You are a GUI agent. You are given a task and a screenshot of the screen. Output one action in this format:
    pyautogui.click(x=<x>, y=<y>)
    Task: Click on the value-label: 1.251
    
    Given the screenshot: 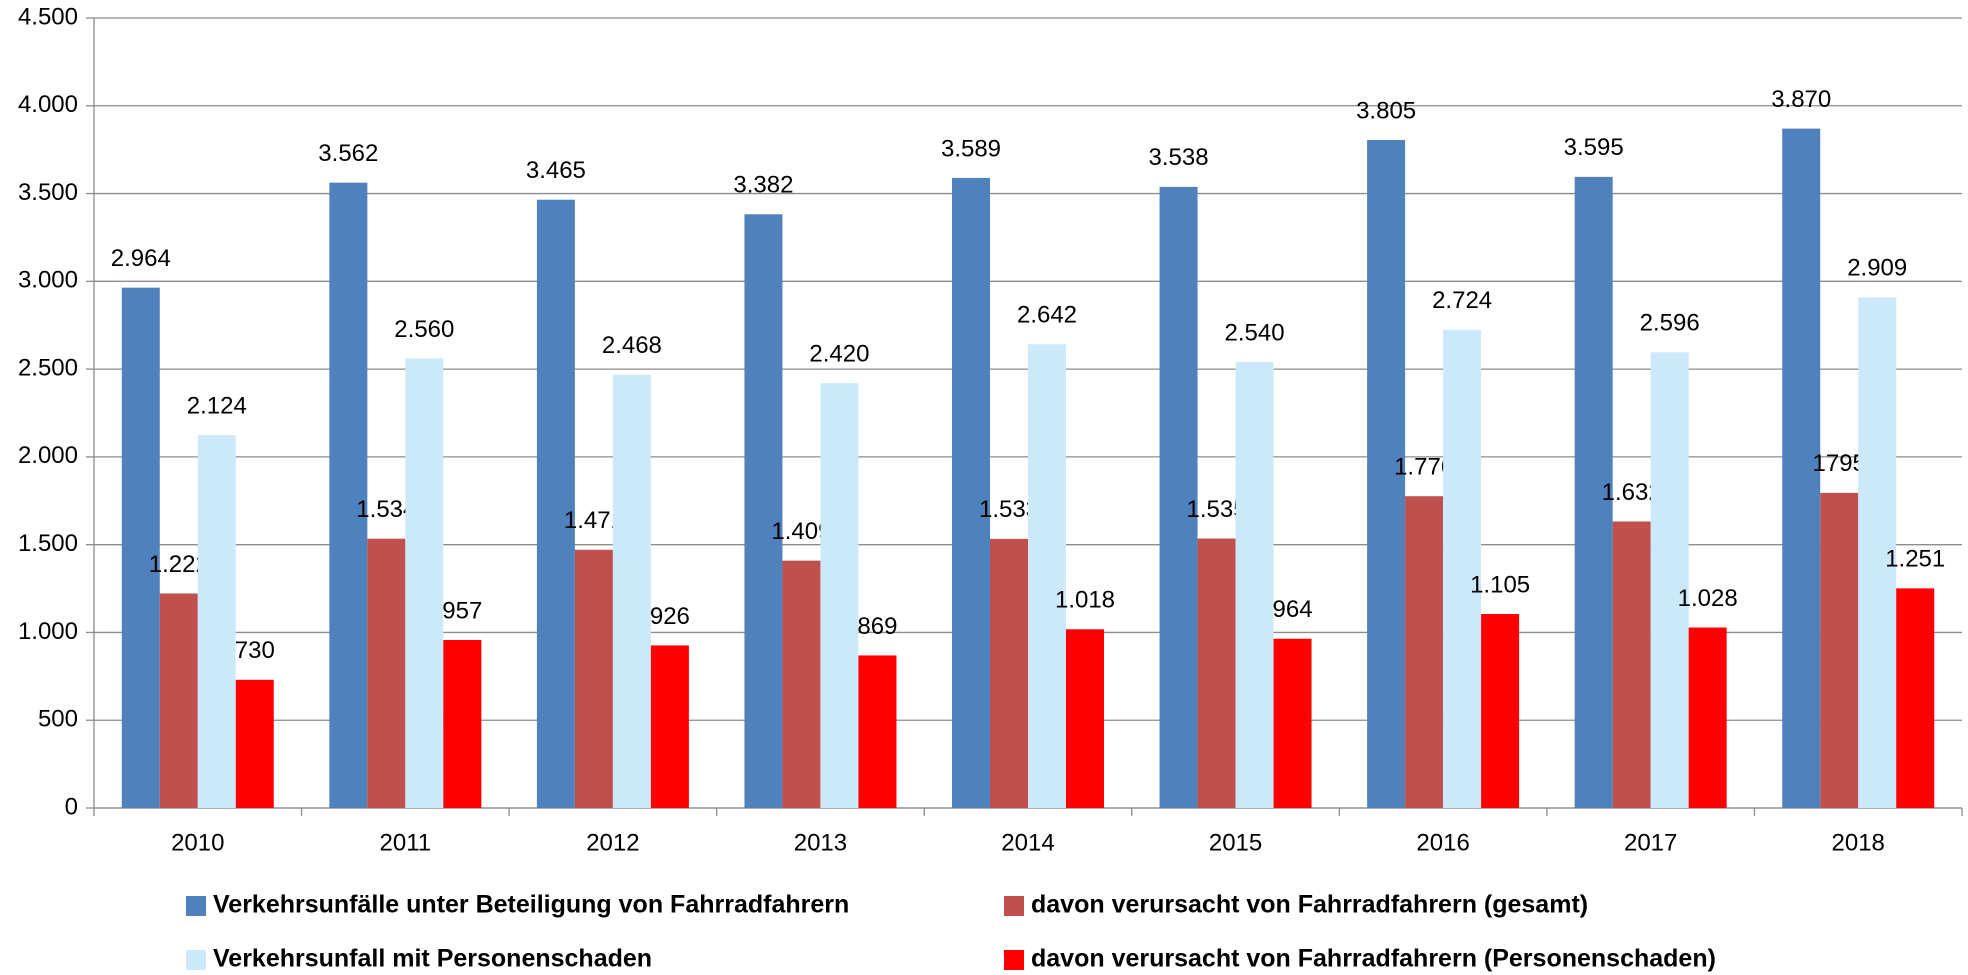 What is the action you would take?
    pyautogui.click(x=1915, y=559)
    